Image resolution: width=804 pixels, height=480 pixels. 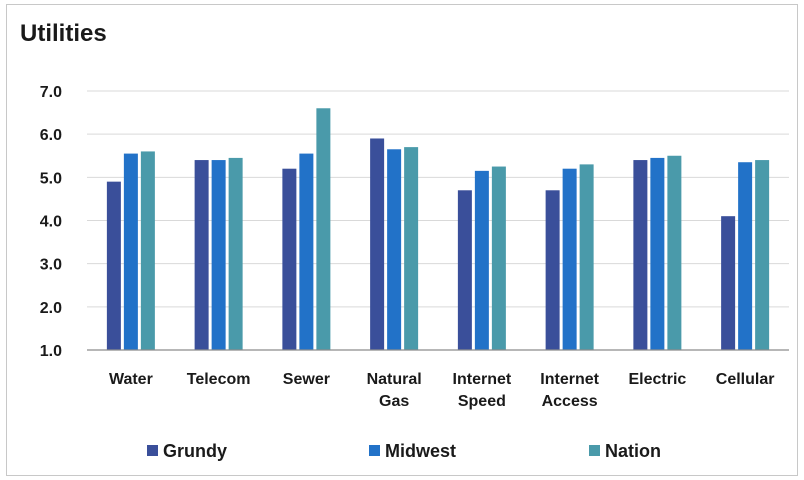 I want to click on y-tick-label: 5.0, so click(x=51, y=178).